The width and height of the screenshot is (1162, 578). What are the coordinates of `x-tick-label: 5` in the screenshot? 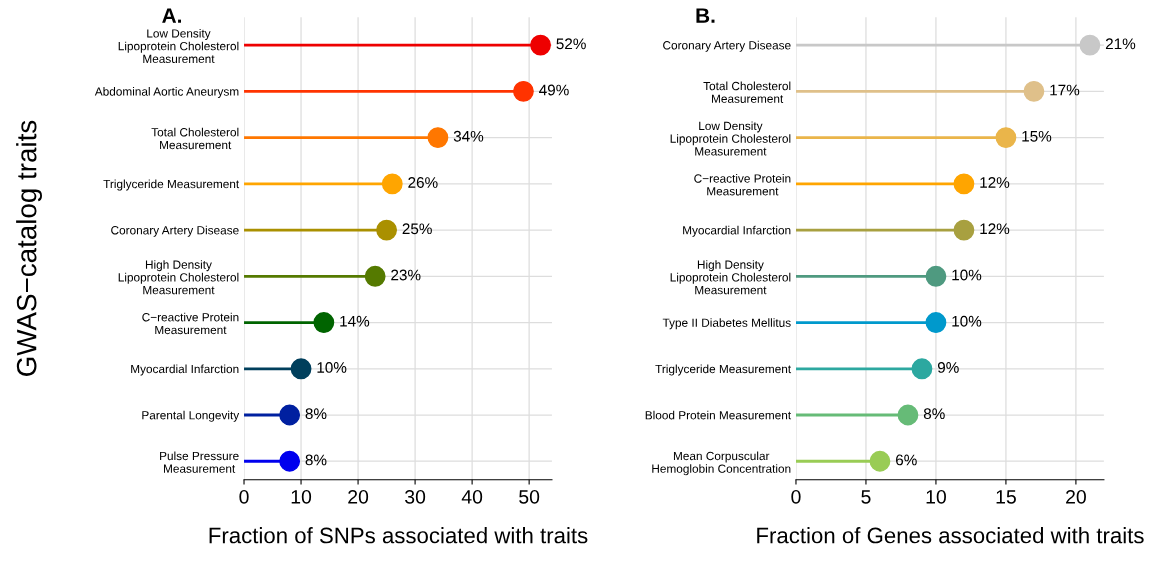 It's located at (866, 497).